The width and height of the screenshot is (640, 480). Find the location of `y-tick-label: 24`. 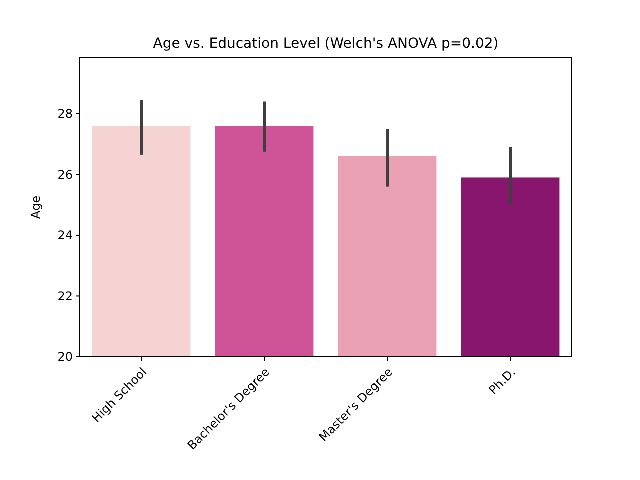

y-tick-label: 24 is located at coordinates (65, 235).